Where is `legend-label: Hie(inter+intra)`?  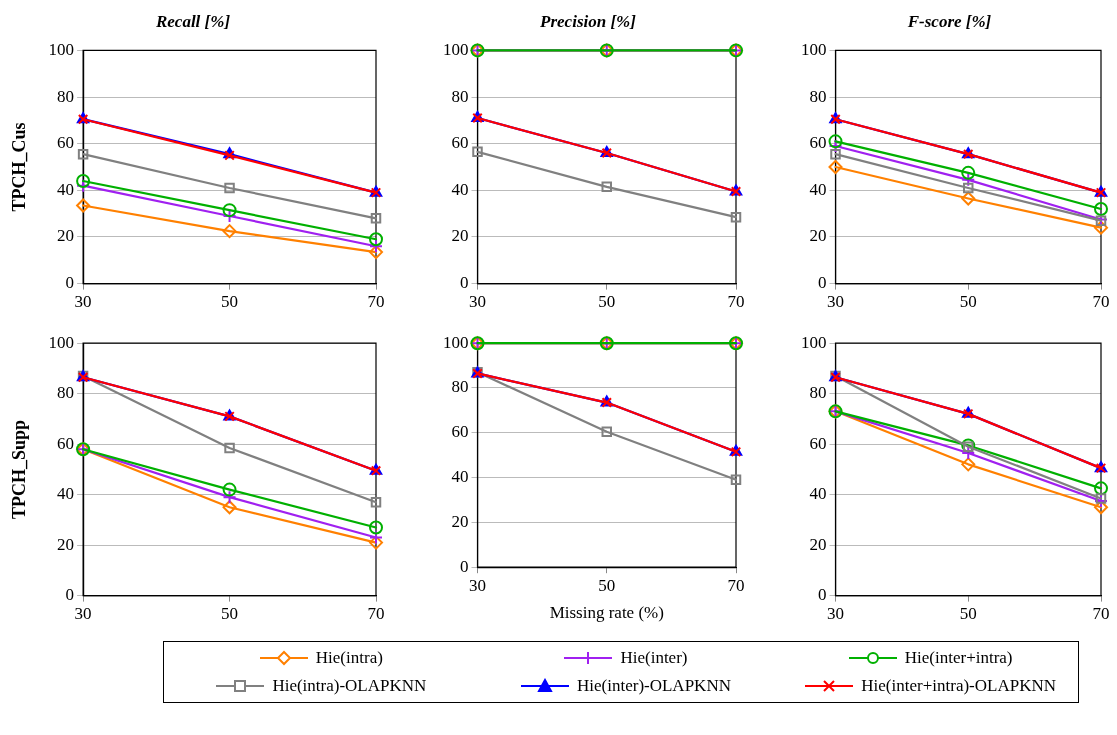 legend-label: Hie(inter+intra) is located at coordinates (958, 658).